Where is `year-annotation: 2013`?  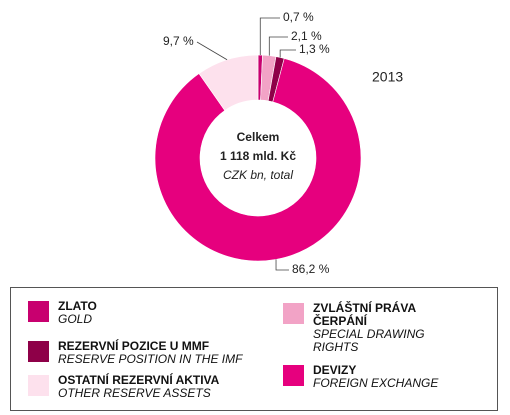 year-annotation: 2013 is located at coordinates (387, 77).